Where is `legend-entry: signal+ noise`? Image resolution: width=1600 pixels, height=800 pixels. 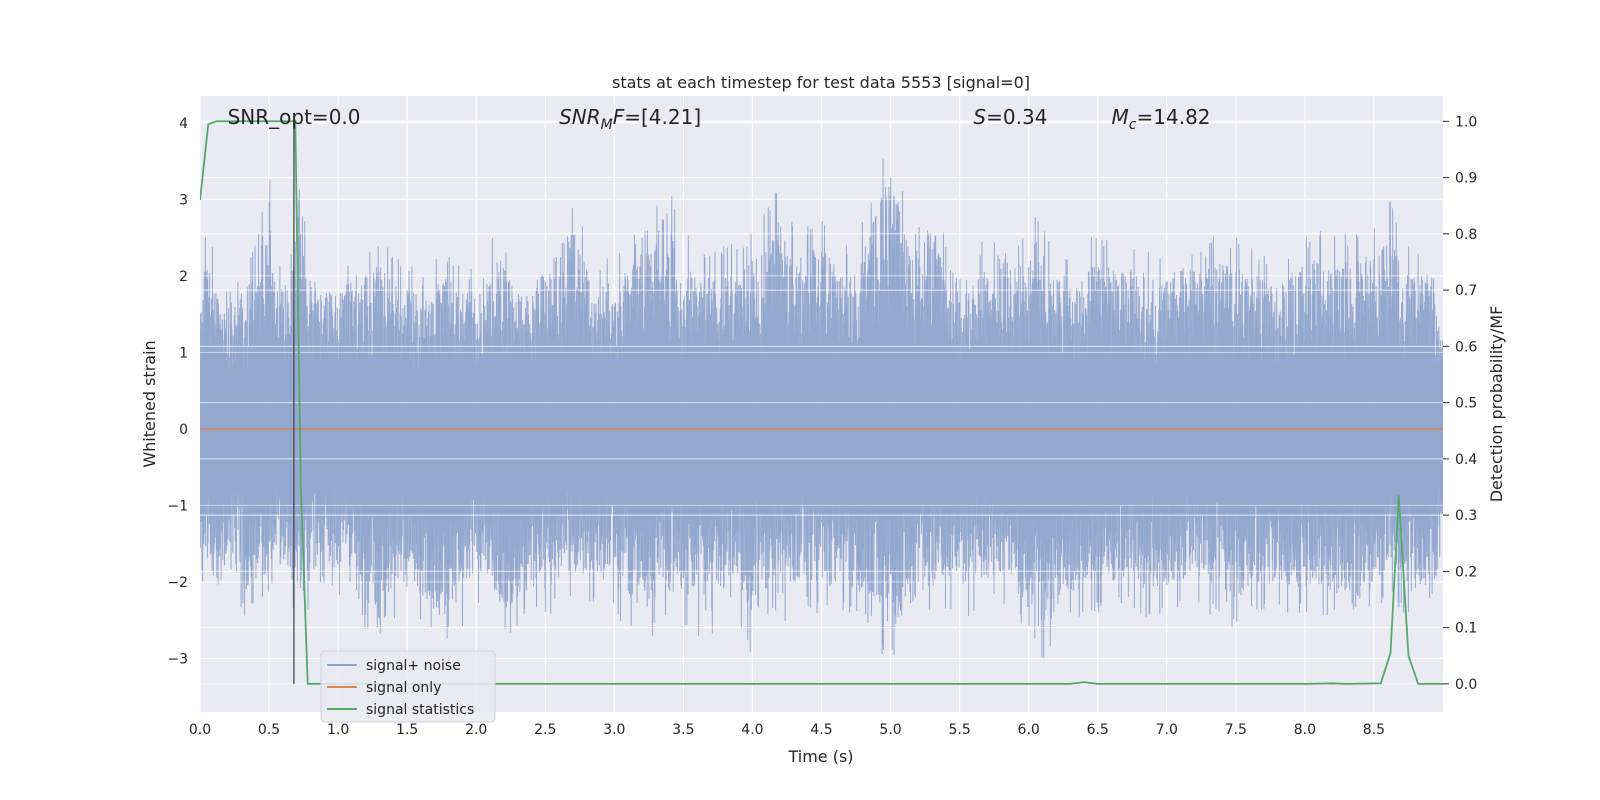 legend-entry: signal+ noise is located at coordinates (413, 666).